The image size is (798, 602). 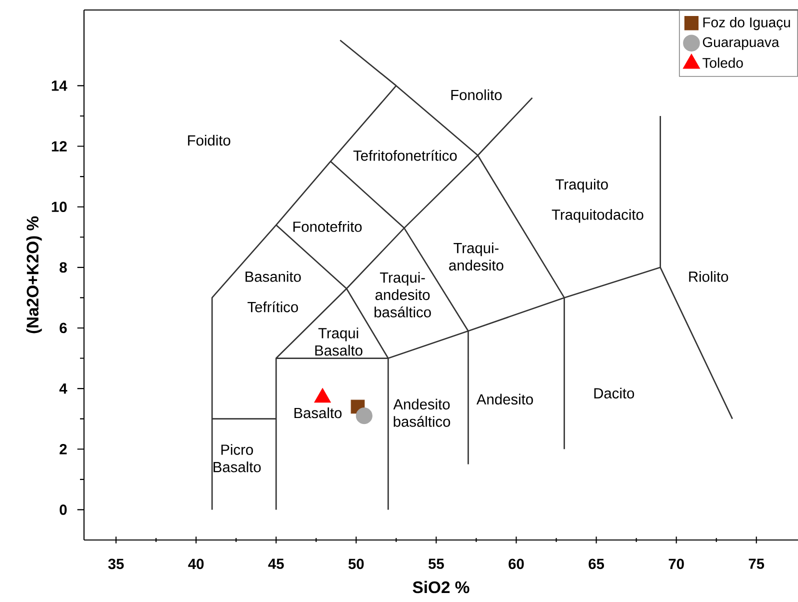 I want to click on y-tick-label: 0, so click(x=63, y=509).